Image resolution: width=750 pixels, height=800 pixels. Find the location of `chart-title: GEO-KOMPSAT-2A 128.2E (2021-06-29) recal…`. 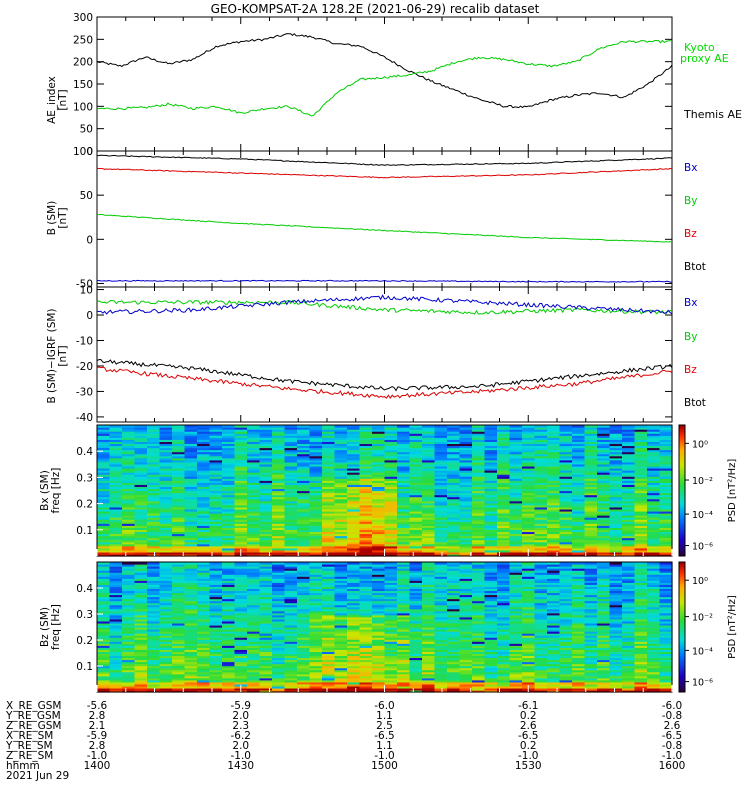

chart-title: GEO-KOMPSAT-2A 128.2E (2021-06-29) recal… is located at coordinates (375, 9).